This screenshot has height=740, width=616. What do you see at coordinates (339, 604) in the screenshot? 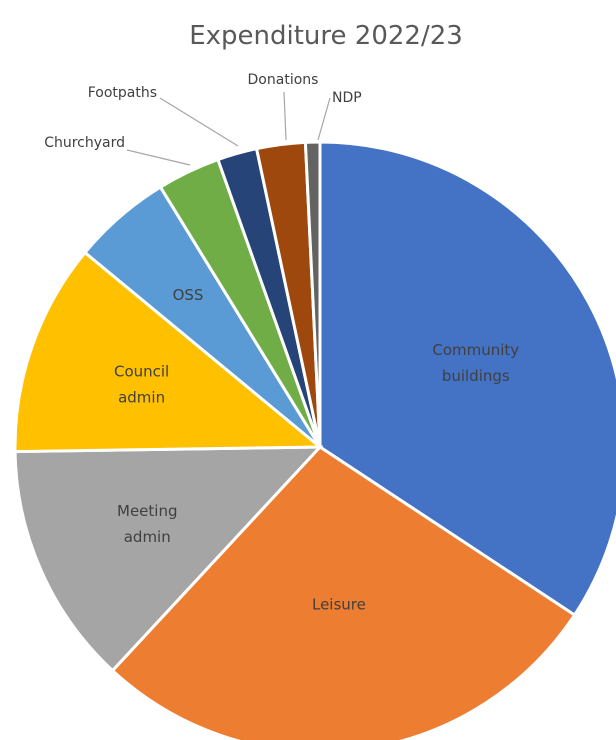
I see `slice-label-leisure: Leisure` at bounding box center [339, 604].